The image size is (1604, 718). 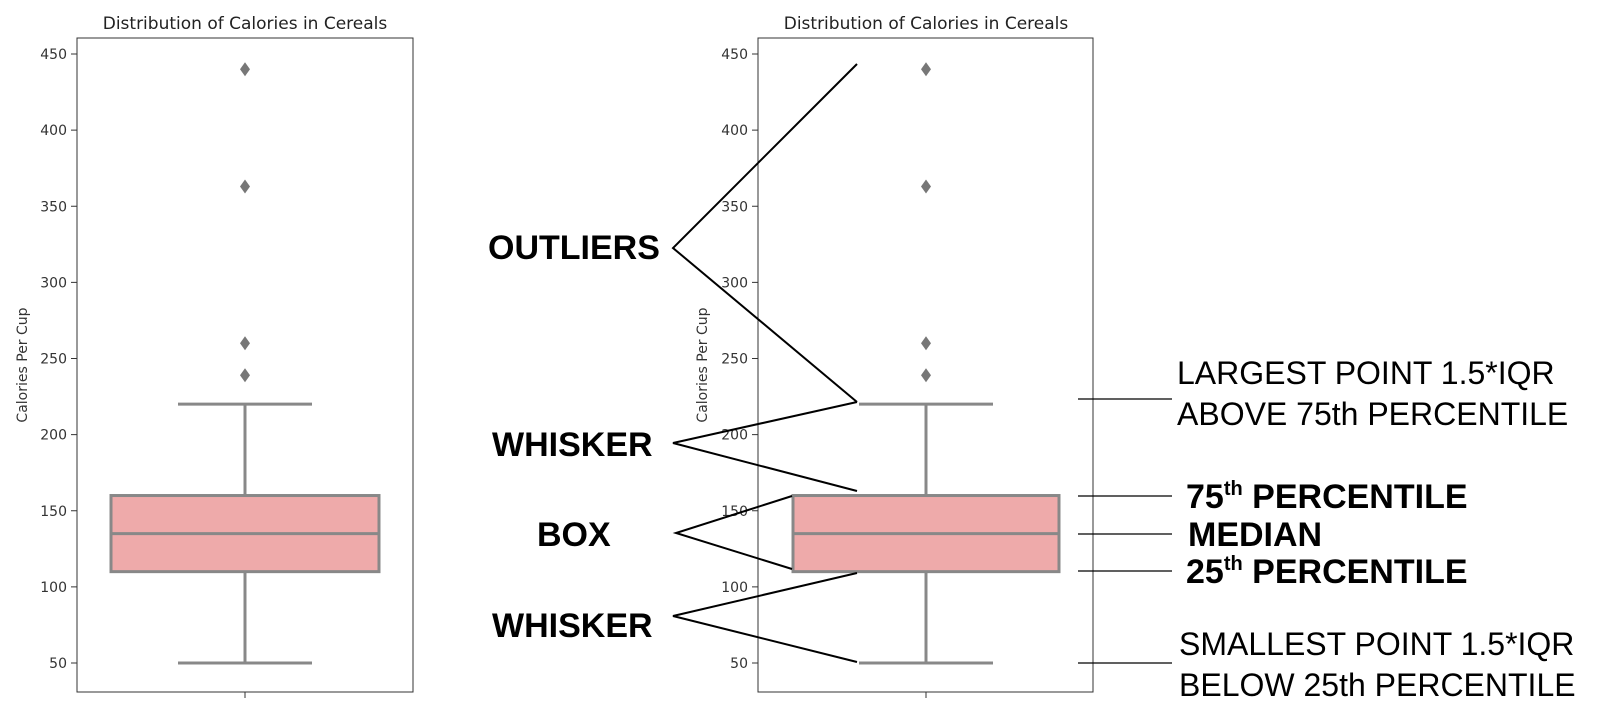 What do you see at coordinates (764, 233) in the screenshot?
I see `outliers-connector` at bounding box center [764, 233].